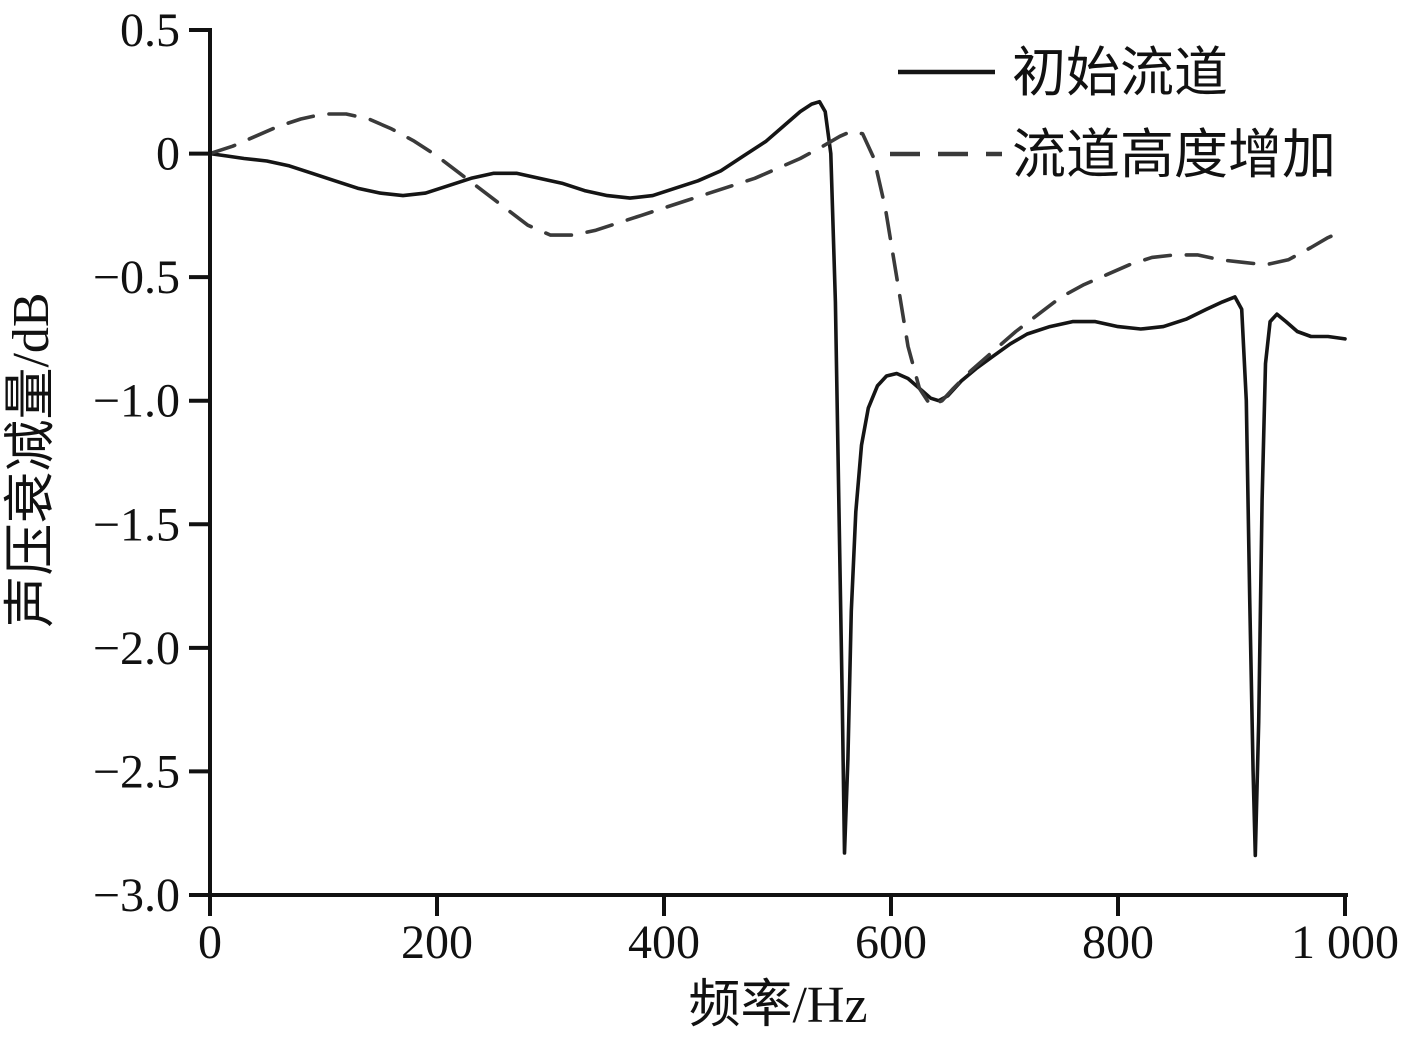 This screenshot has width=1417, height=1046. Describe the element at coordinates (437, 942) in the screenshot. I see `x-tick-label: 200` at that location.